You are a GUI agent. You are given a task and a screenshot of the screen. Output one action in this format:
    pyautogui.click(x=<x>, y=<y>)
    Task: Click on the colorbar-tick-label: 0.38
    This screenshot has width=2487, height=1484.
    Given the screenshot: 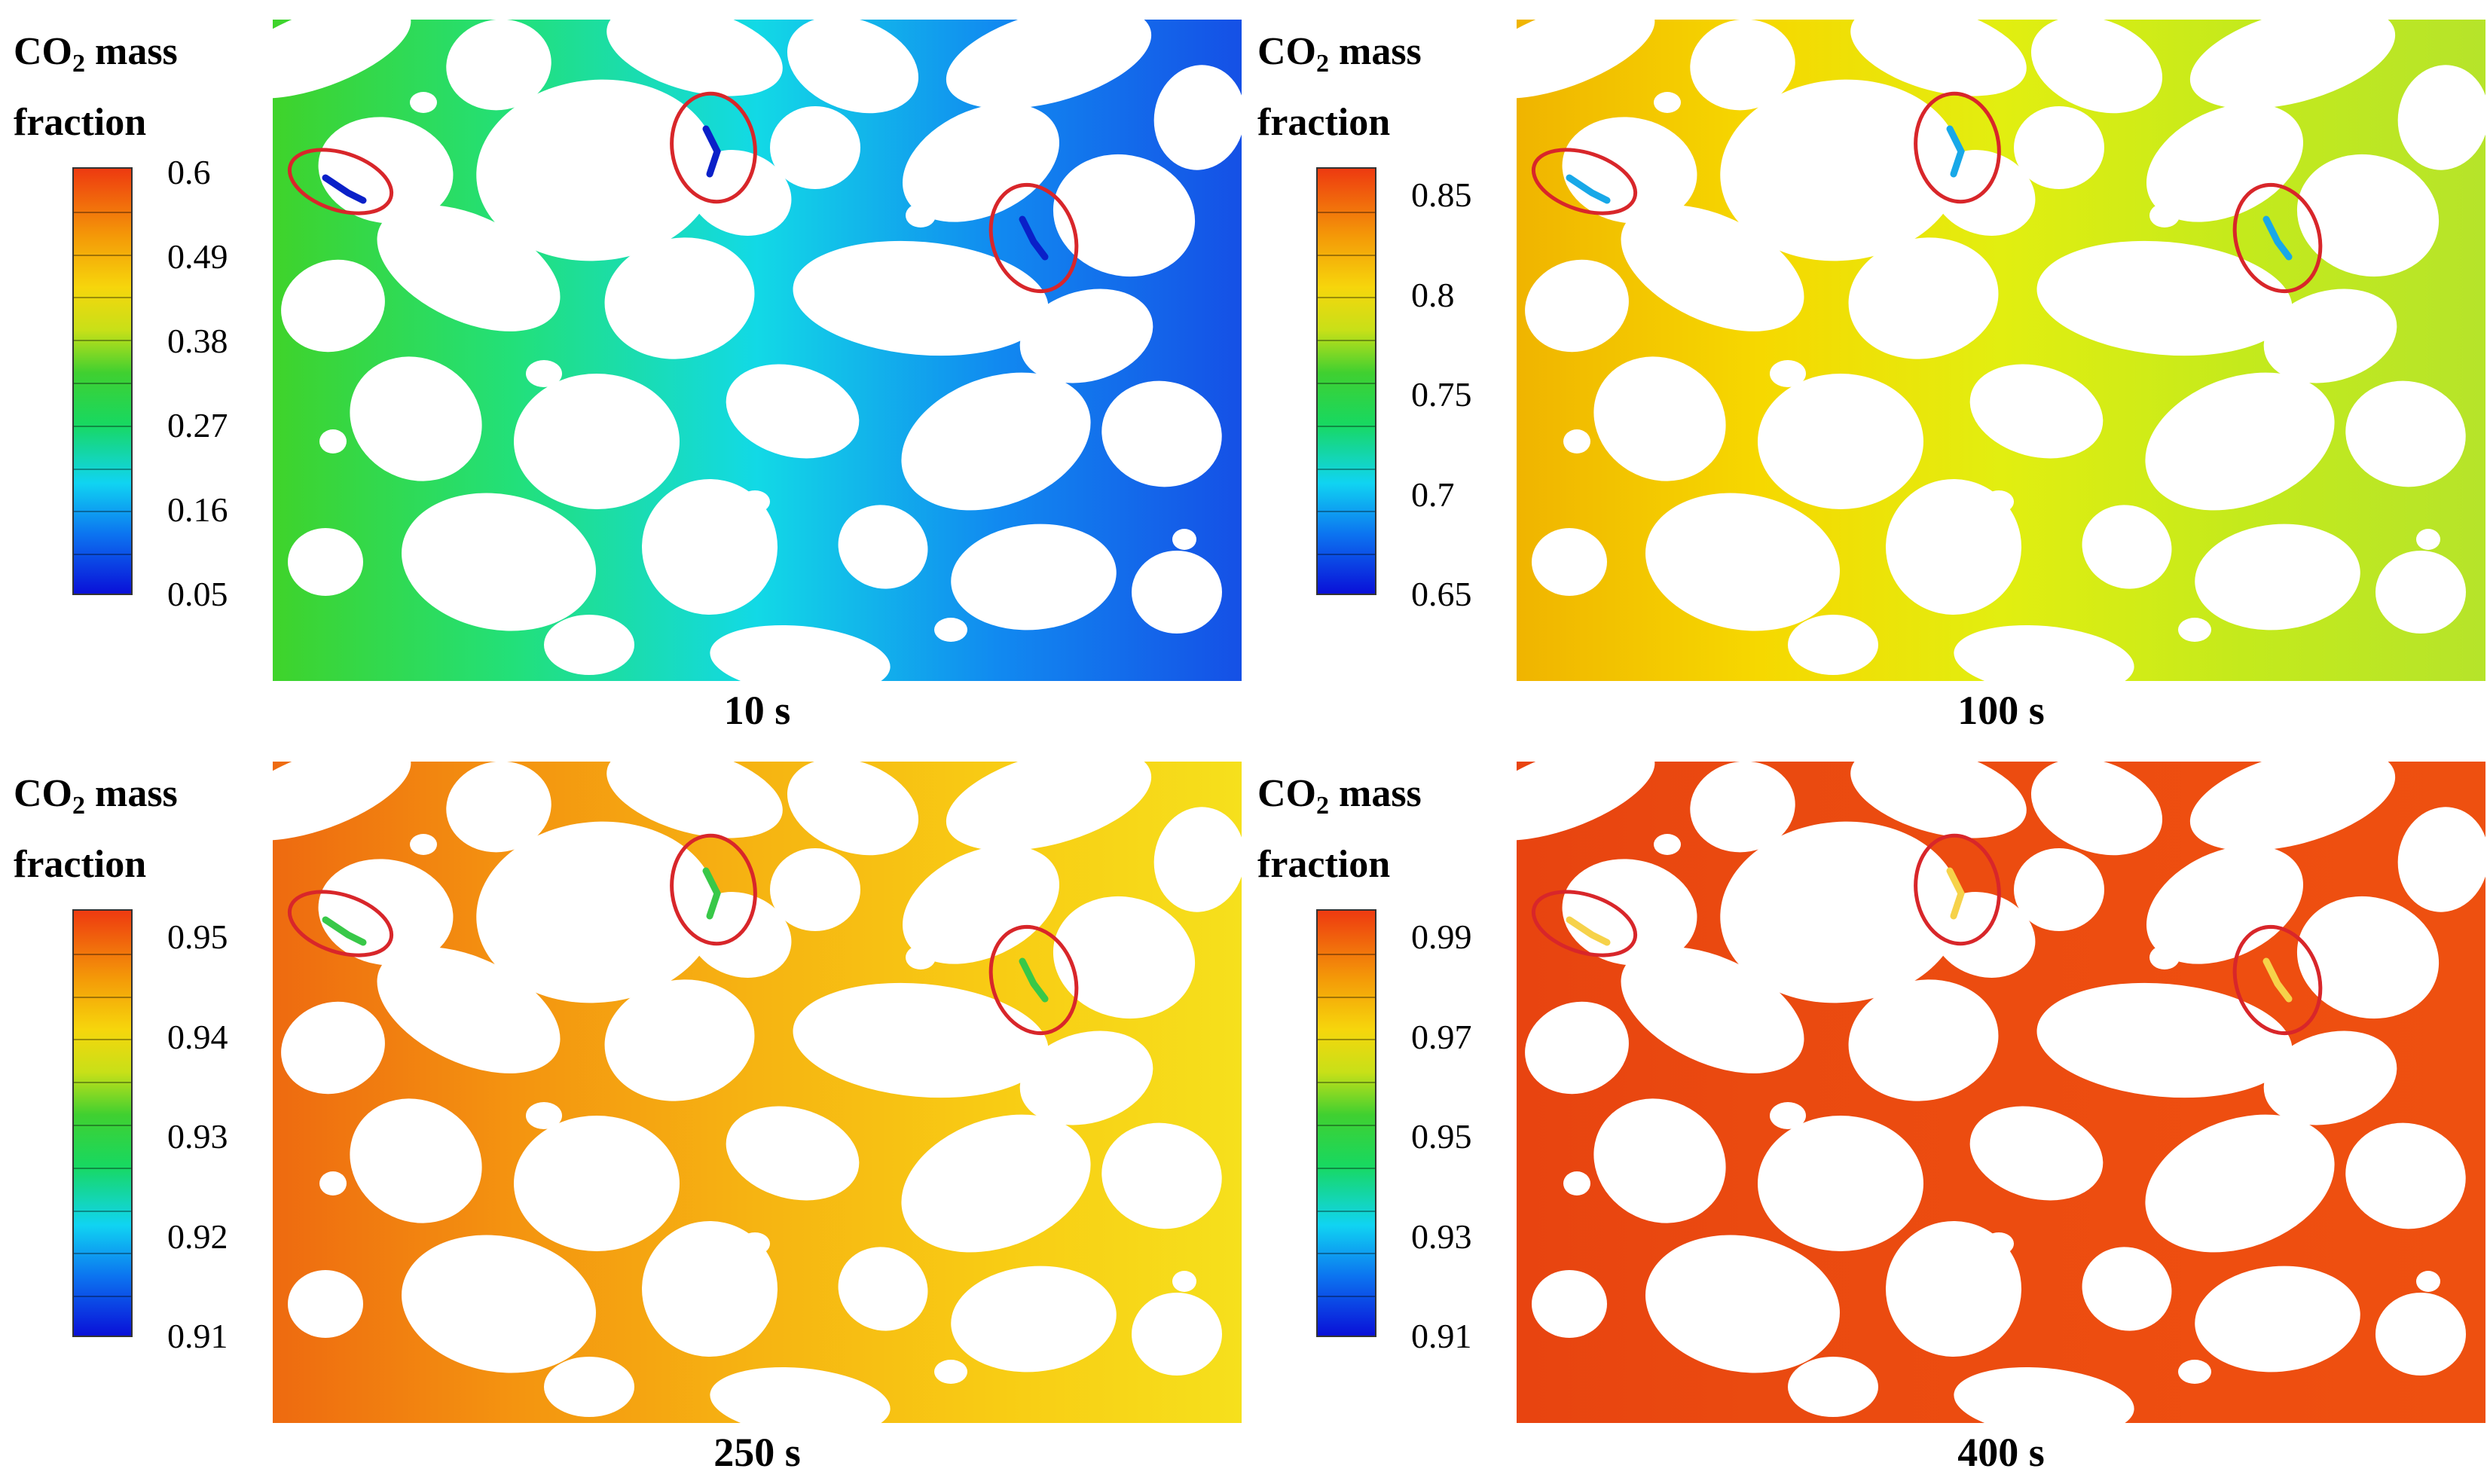 What is the action you would take?
    pyautogui.click(x=197, y=341)
    